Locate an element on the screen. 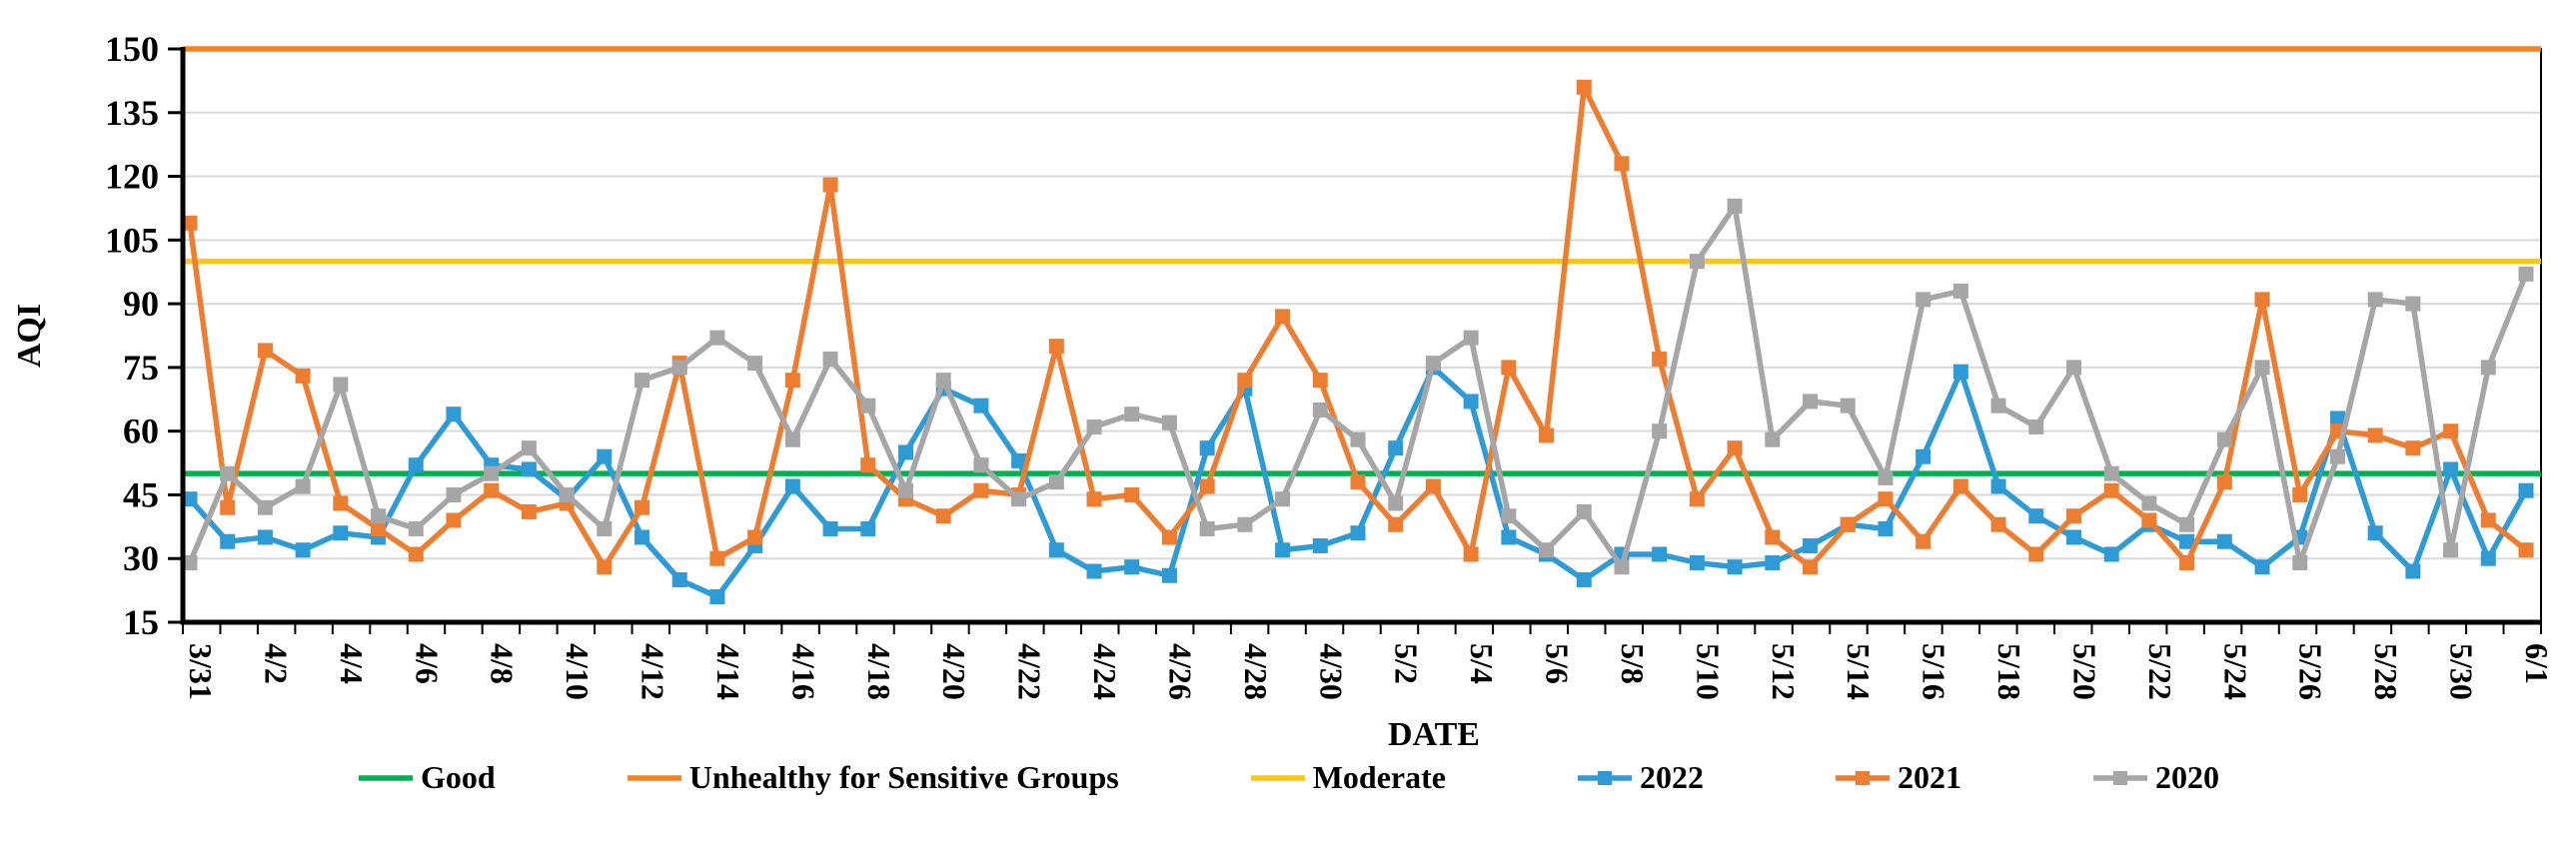 Image resolution: width=2576 pixels, height=846 pixels. y-tick-label: 45 is located at coordinates (141, 494).